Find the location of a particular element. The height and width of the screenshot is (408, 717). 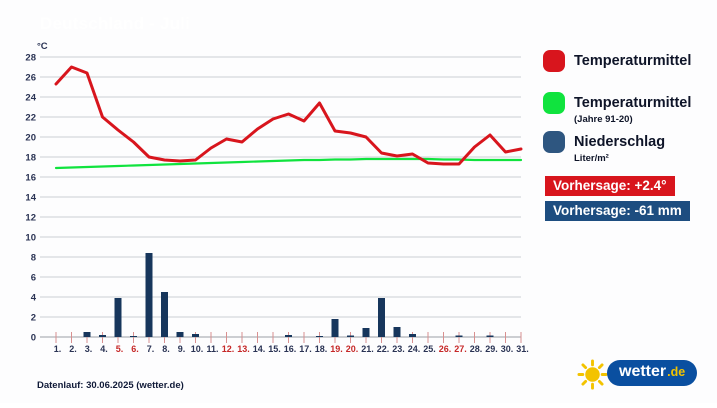

legend-item-precipitation: Niederschlag Liter/m² is located at coordinates (604, 147).